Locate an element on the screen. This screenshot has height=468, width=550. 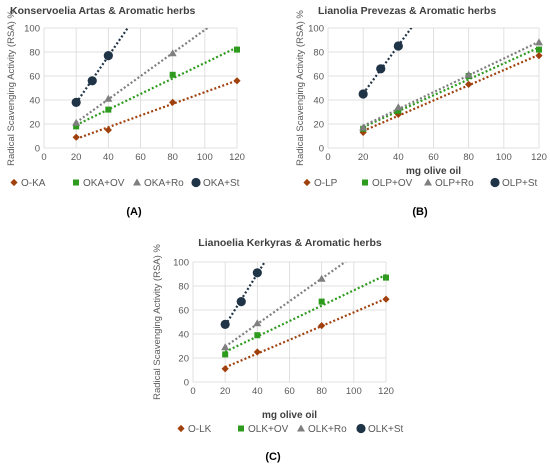
trendline-O-LK is located at coordinates (305, 333).